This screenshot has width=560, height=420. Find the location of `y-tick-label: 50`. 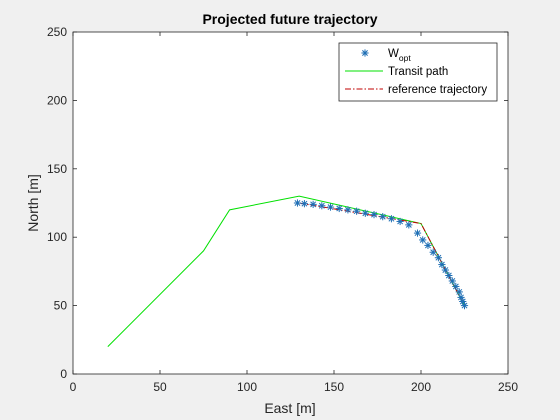

y-tick-label: 50 is located at coordinates (61, 306).